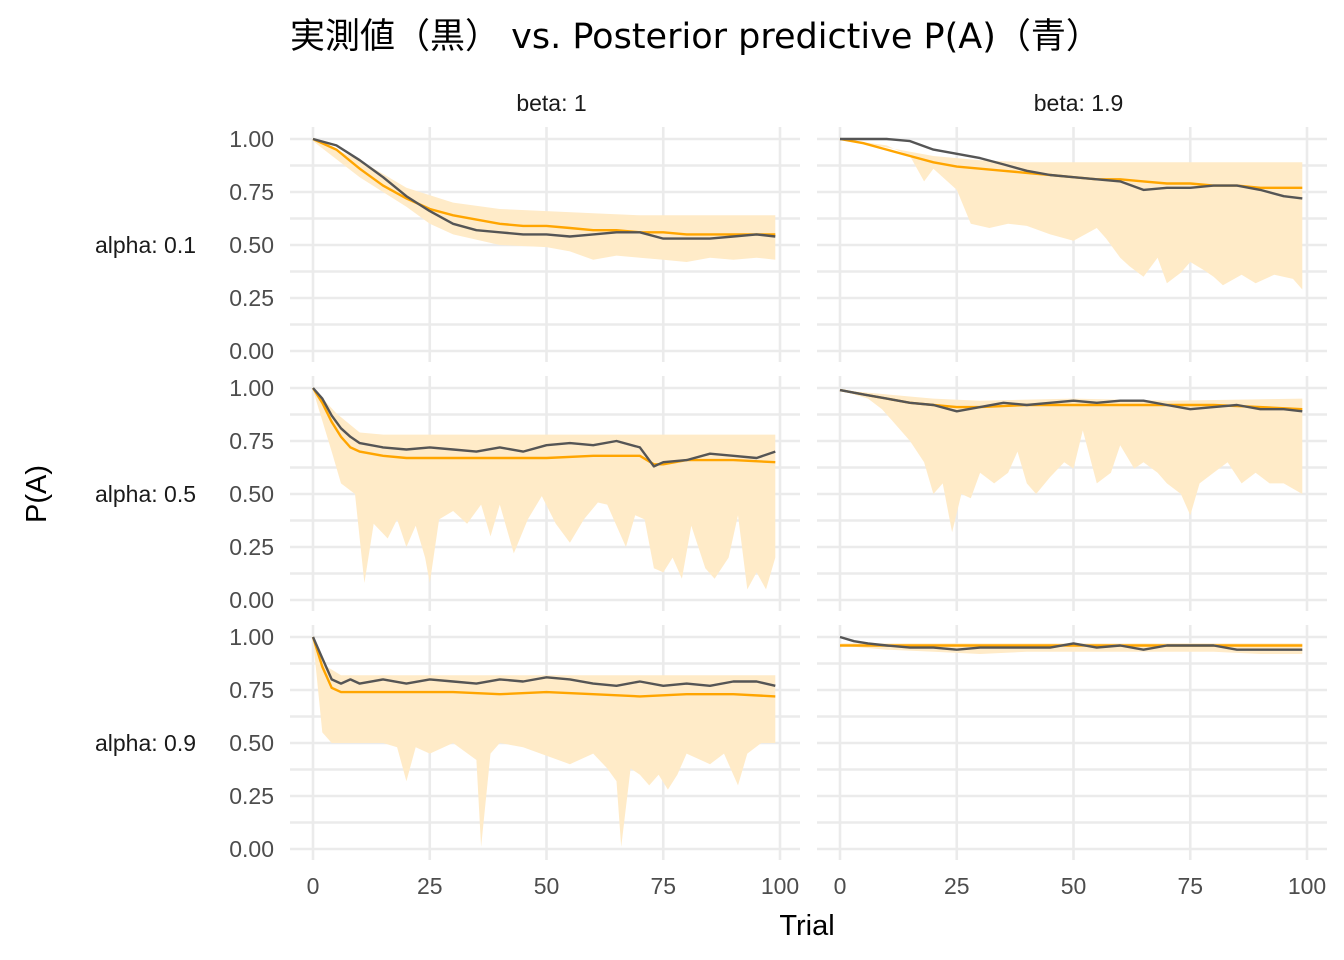 This screenshot has width=1344, height=960. Describe the element at coordinates (1079, 103) in the screenshot. I see `column-strip-label: beta: 1.9` at that location.